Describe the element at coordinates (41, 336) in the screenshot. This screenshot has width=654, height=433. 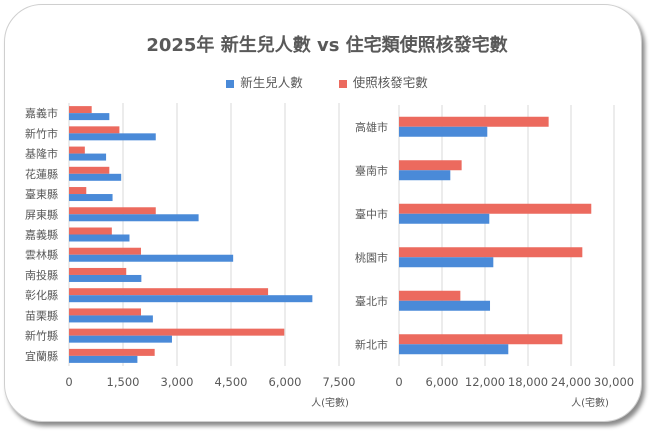
I see `category-label: 新竹縣` at that location.